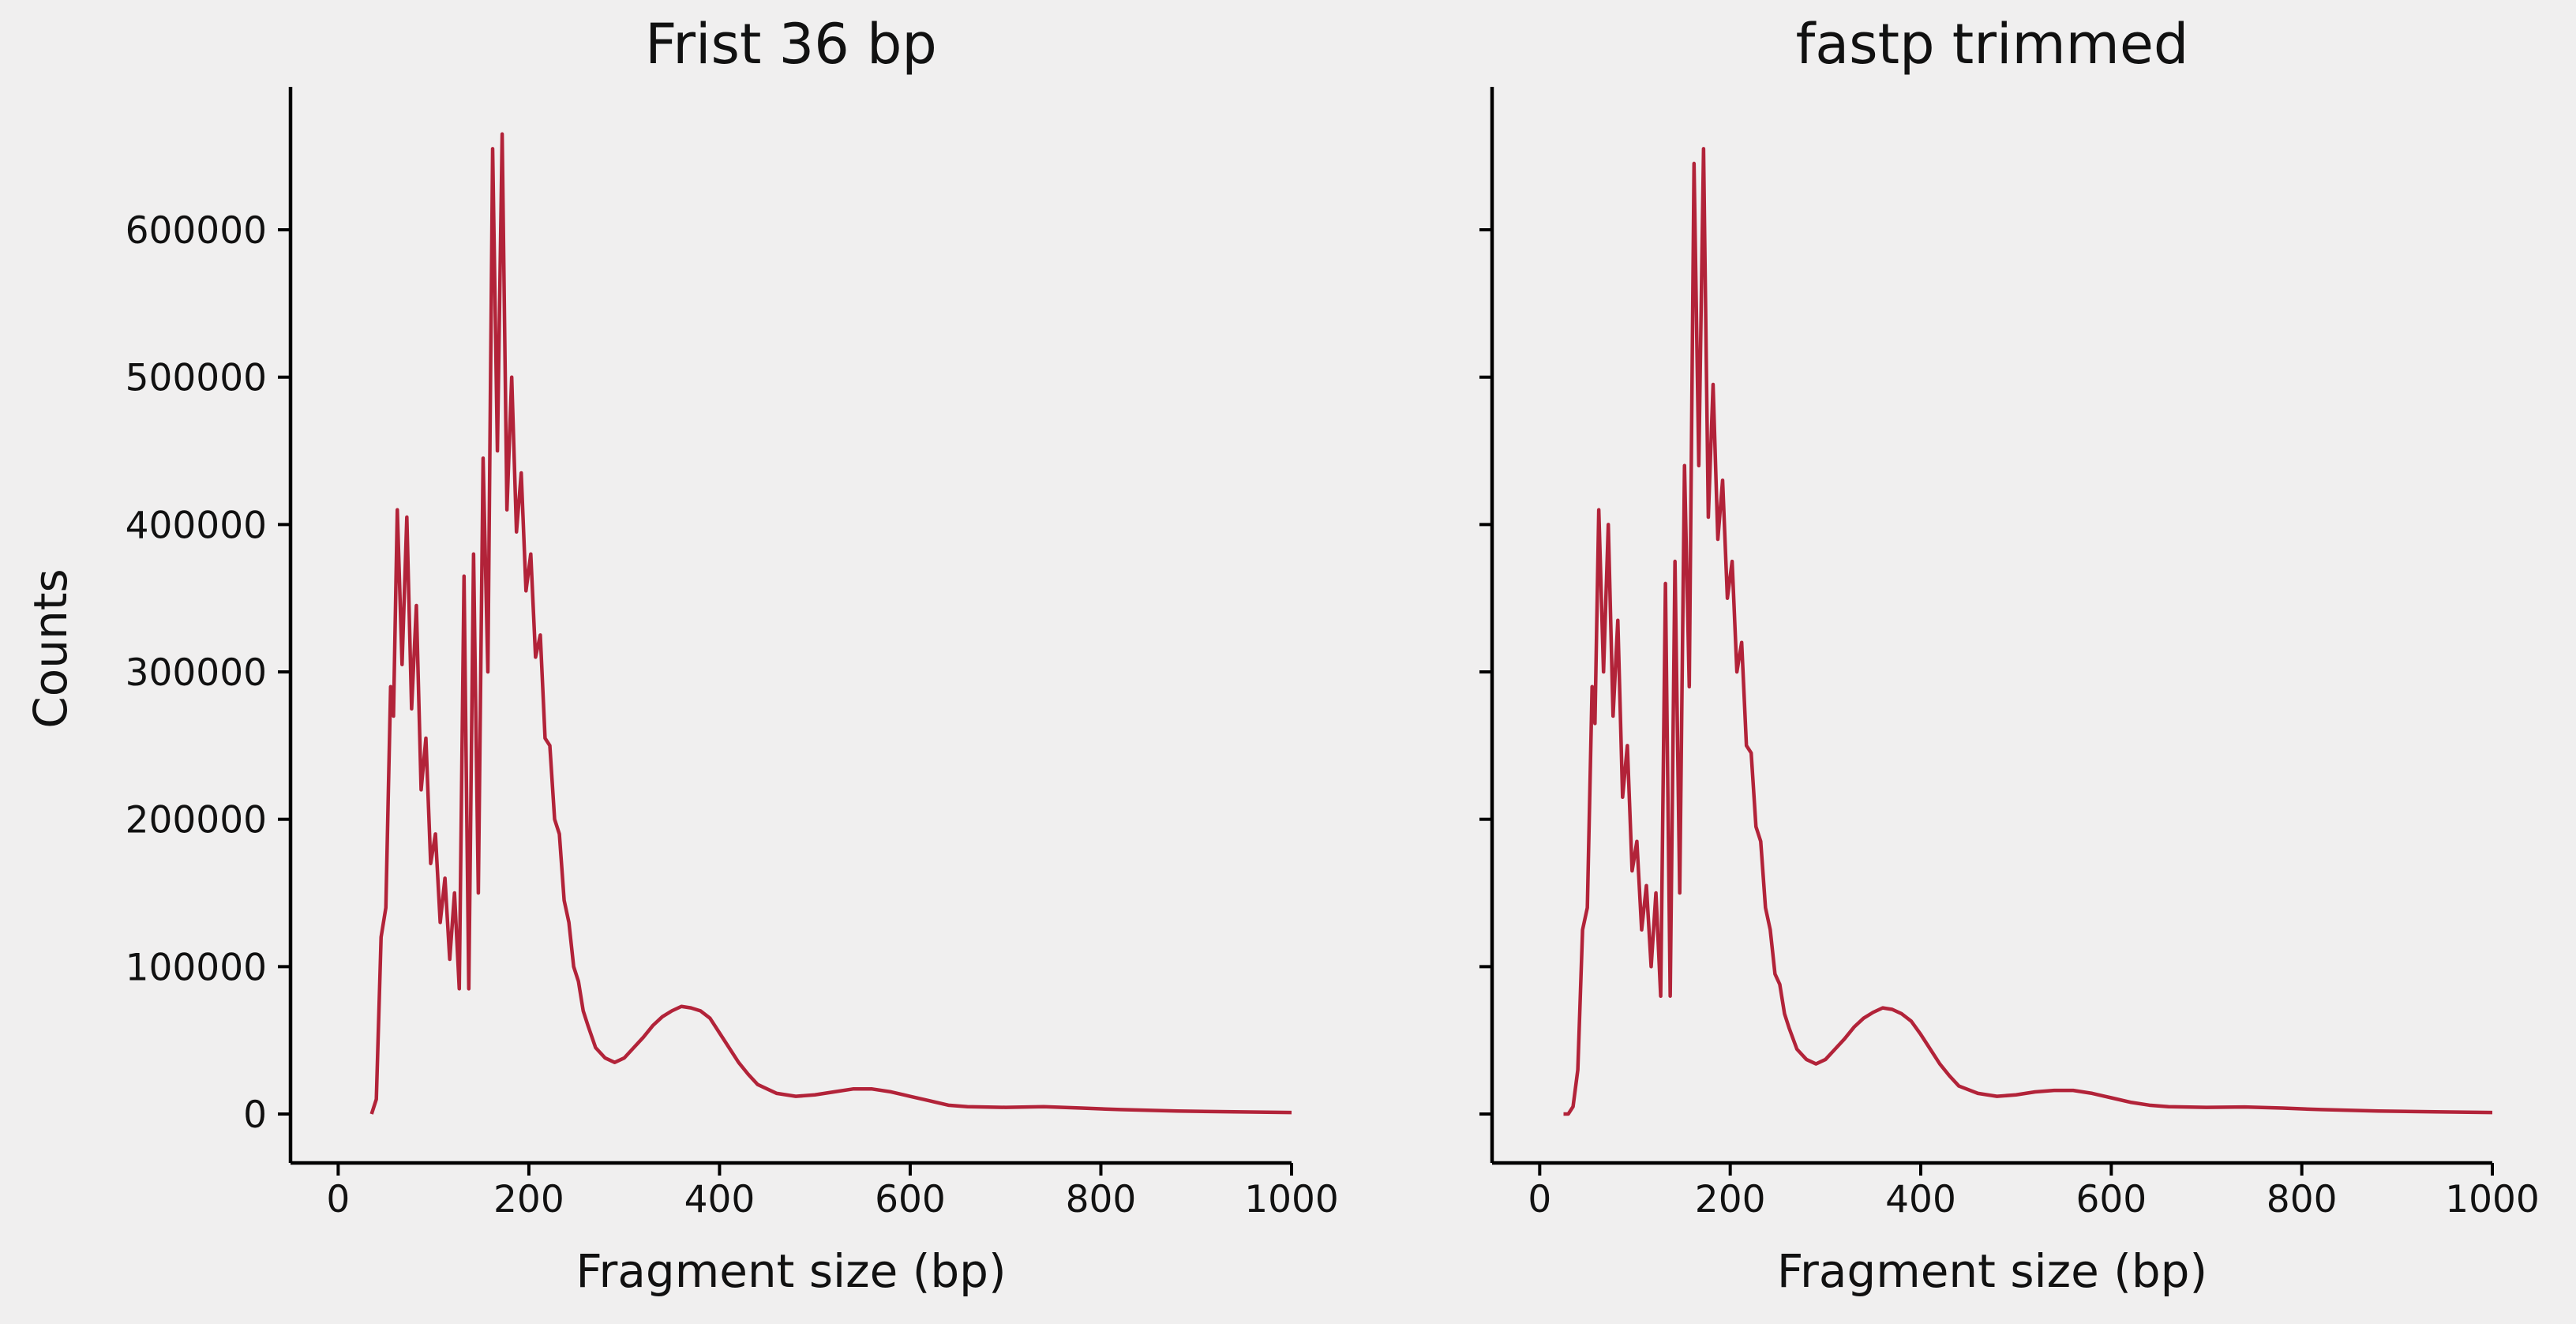 This screenshot has height=1324, width=2576. I want to click on y-axis-label: Counts, so click(50, 648).